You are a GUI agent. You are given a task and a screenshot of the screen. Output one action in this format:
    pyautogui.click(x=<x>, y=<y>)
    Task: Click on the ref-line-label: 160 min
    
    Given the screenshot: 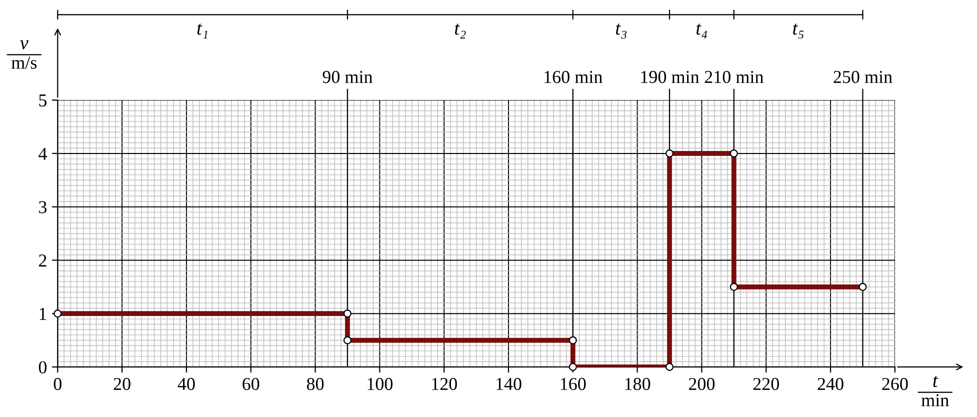 What is the action you would take?
    pyautogui.click(x=573, y=77)
    